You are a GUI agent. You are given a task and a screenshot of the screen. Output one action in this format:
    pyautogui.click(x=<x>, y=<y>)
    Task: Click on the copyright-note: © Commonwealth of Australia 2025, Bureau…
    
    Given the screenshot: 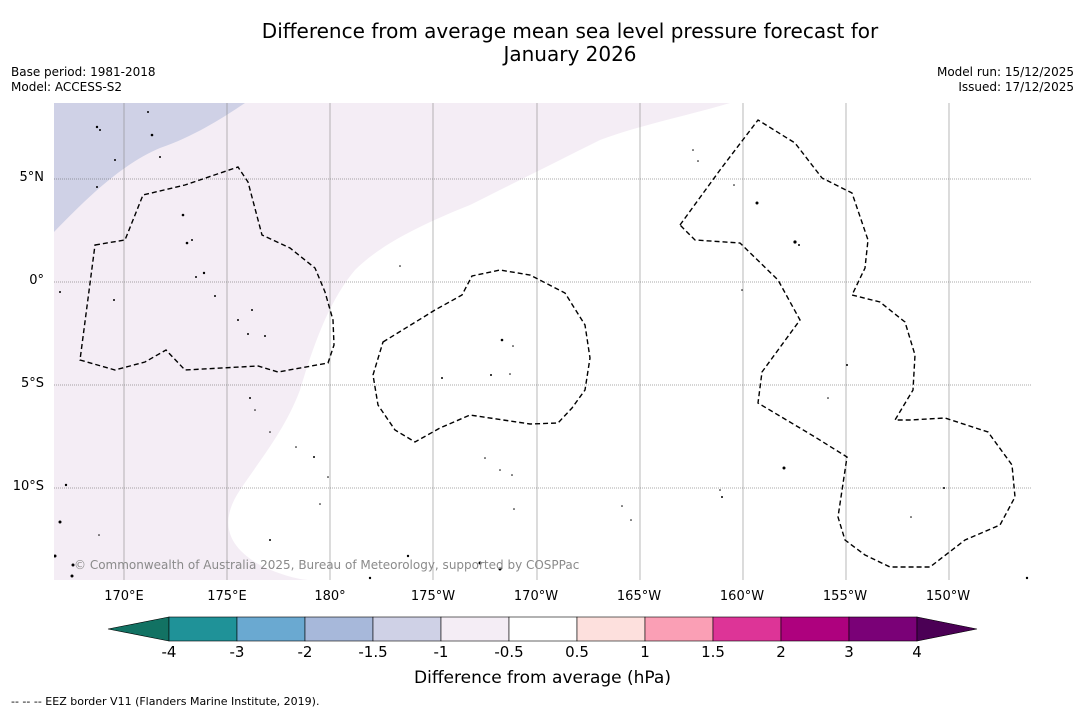 What is the action you would take?
    pyautogui.click(x=327, y=565)
    